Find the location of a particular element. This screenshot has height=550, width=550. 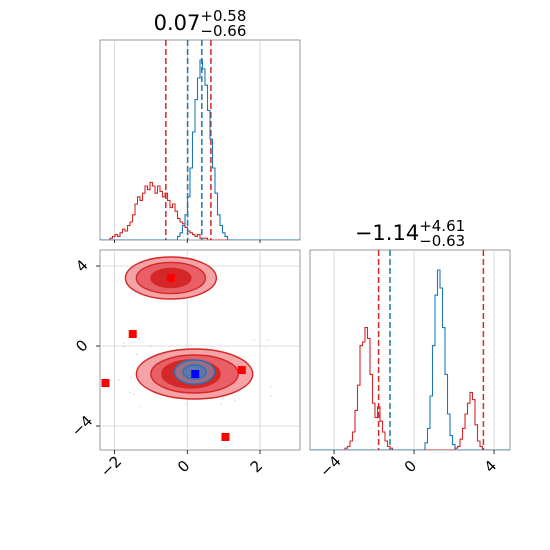

title-param1-minus: −0.66 is located at coordinates (223, 31).